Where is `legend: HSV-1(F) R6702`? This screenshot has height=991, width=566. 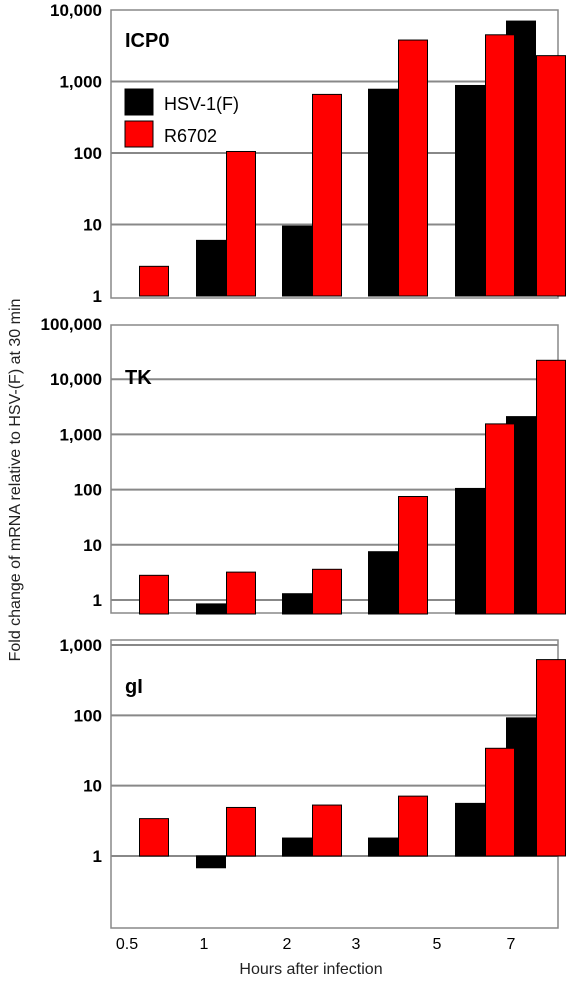
legend: HSV-1(F) R6702 is located at coordinates (181, 118).